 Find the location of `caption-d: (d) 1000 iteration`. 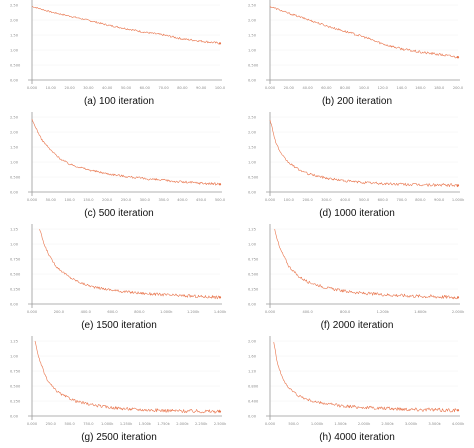

caption-d: (d) 1000 iteration is located at coordinates (357, 213).